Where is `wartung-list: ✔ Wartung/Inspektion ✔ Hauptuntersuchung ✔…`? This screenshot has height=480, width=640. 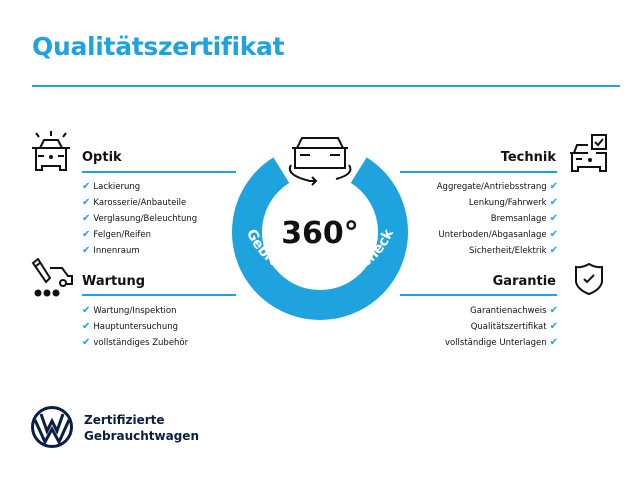 wartung-list: ✔ Wartung/Inspektion ✔ Hauptuntersuchung ✔… is located at coordinates (135, 327).